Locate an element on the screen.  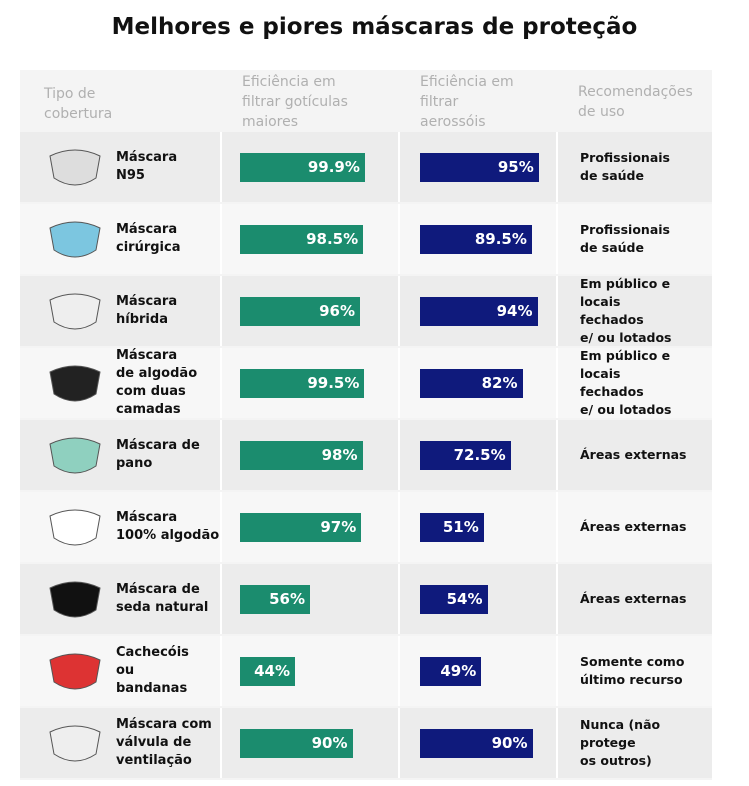
bar: 97% is located at coordinates (301, 527).